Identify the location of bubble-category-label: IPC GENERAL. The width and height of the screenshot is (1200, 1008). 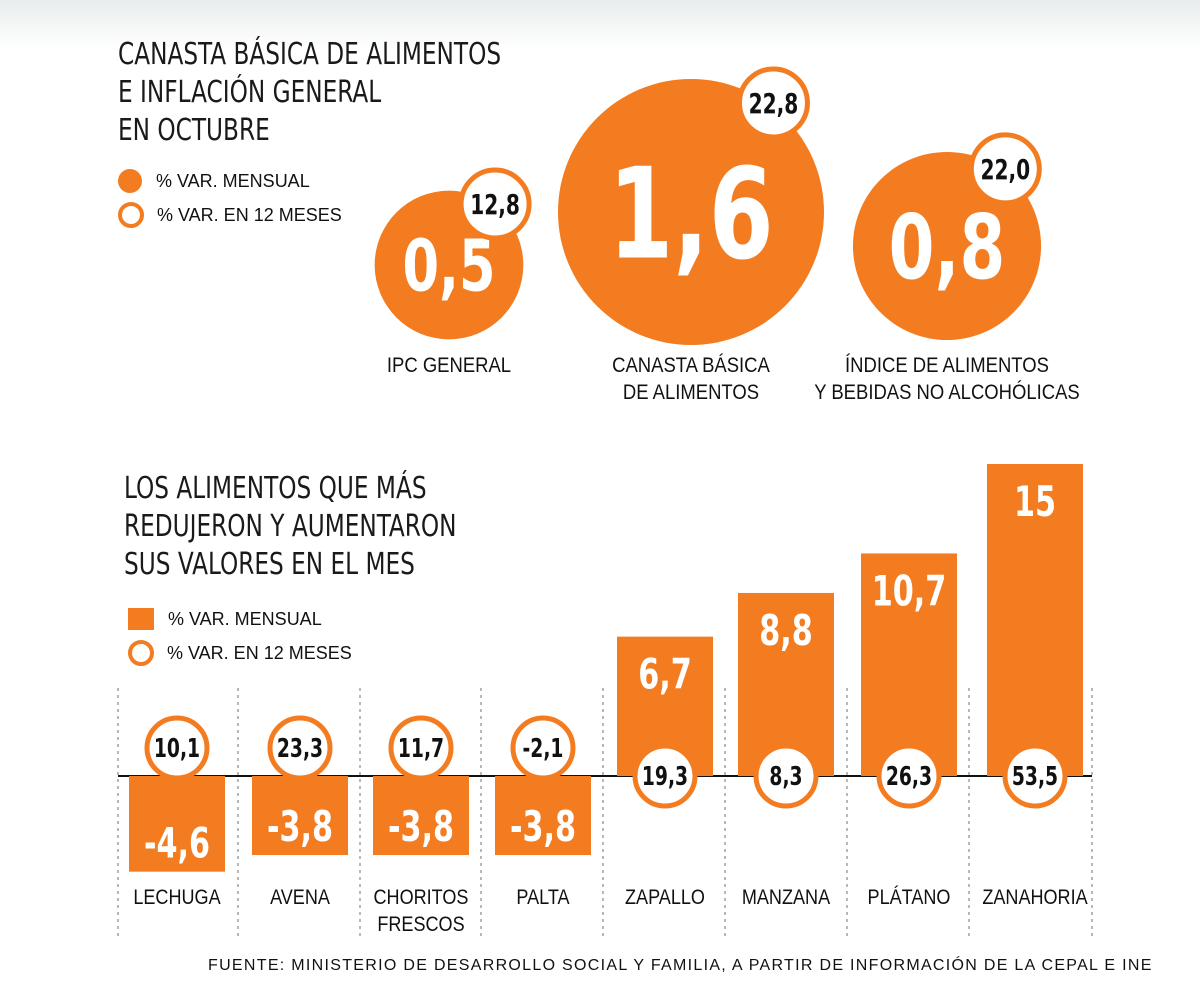
(449, 365).